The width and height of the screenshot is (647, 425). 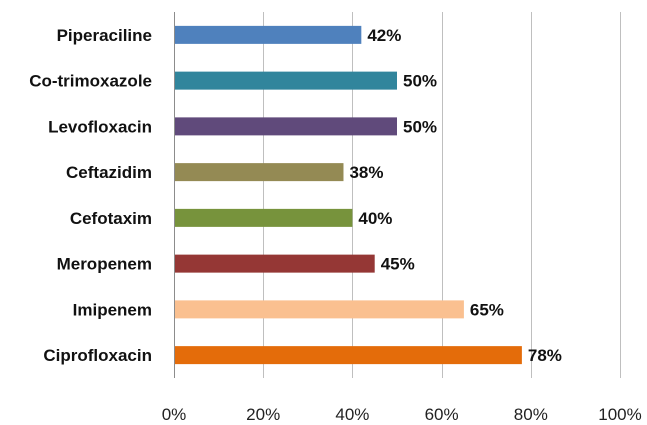 What do you see at coordinates (174, 414) in the screenshot?
I see `x-tick-label-0: 0%` at bounding box center [174, 414].